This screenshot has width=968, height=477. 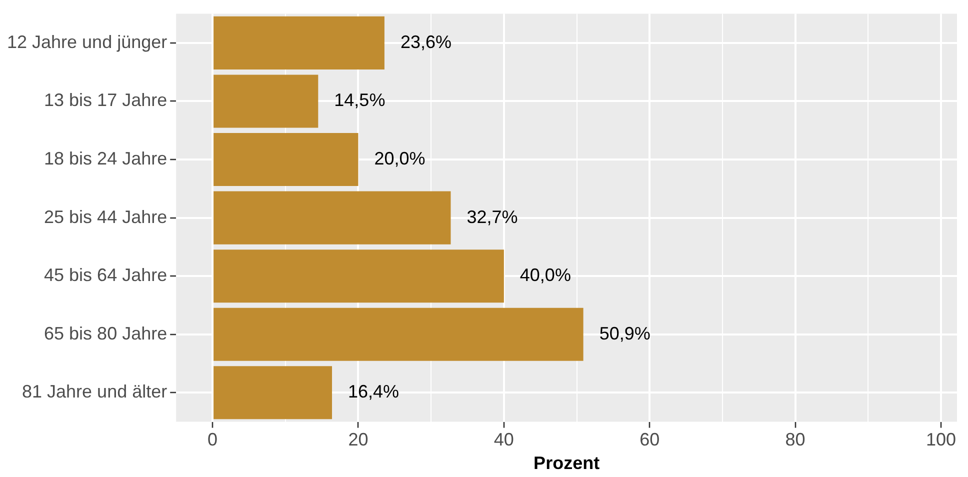 I want to click on data-label: 23,6%, so click(x=426, y=42).